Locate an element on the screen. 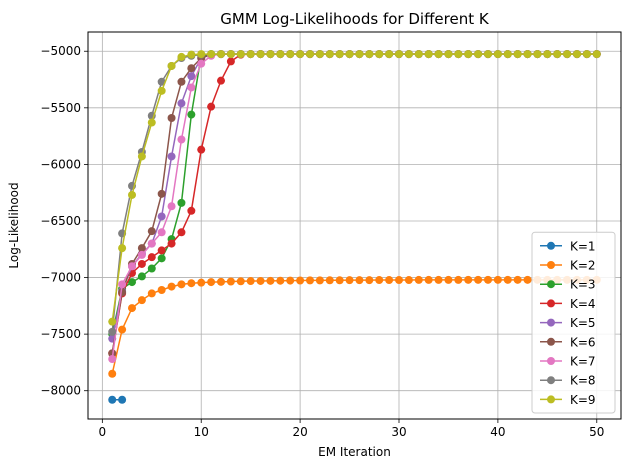  y-tick-label: −7500 is located at coordinates (60, 334).